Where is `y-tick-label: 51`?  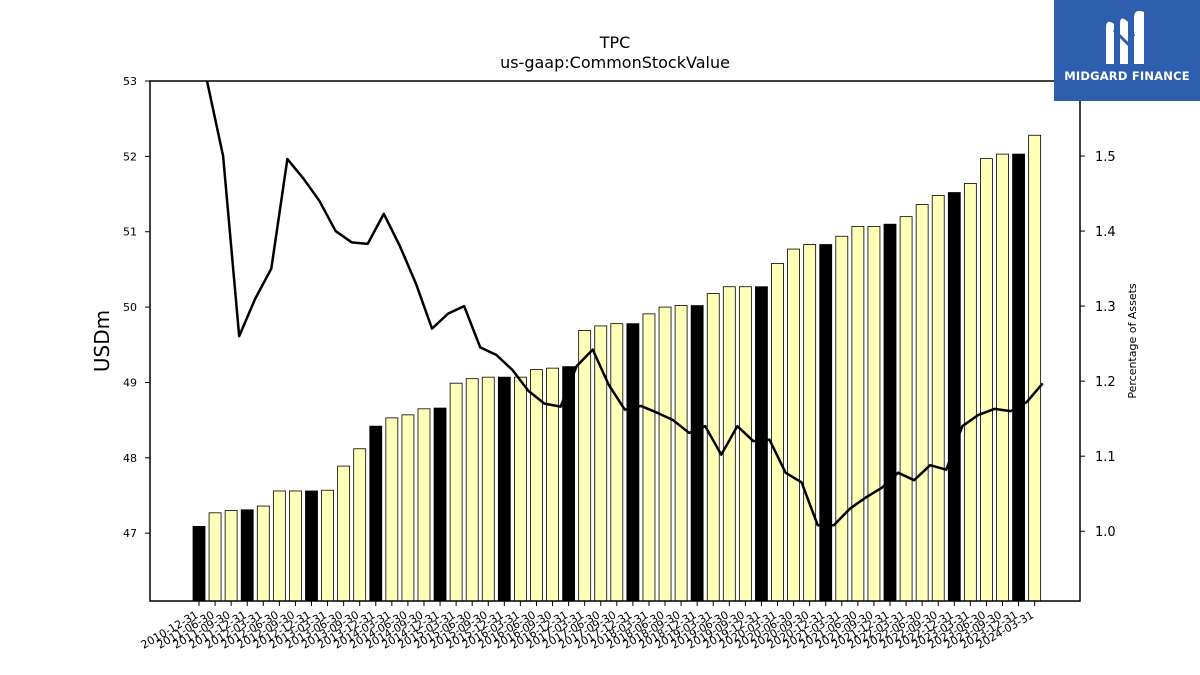 y-tick-label: 51 is located at coordinates (130, 232).